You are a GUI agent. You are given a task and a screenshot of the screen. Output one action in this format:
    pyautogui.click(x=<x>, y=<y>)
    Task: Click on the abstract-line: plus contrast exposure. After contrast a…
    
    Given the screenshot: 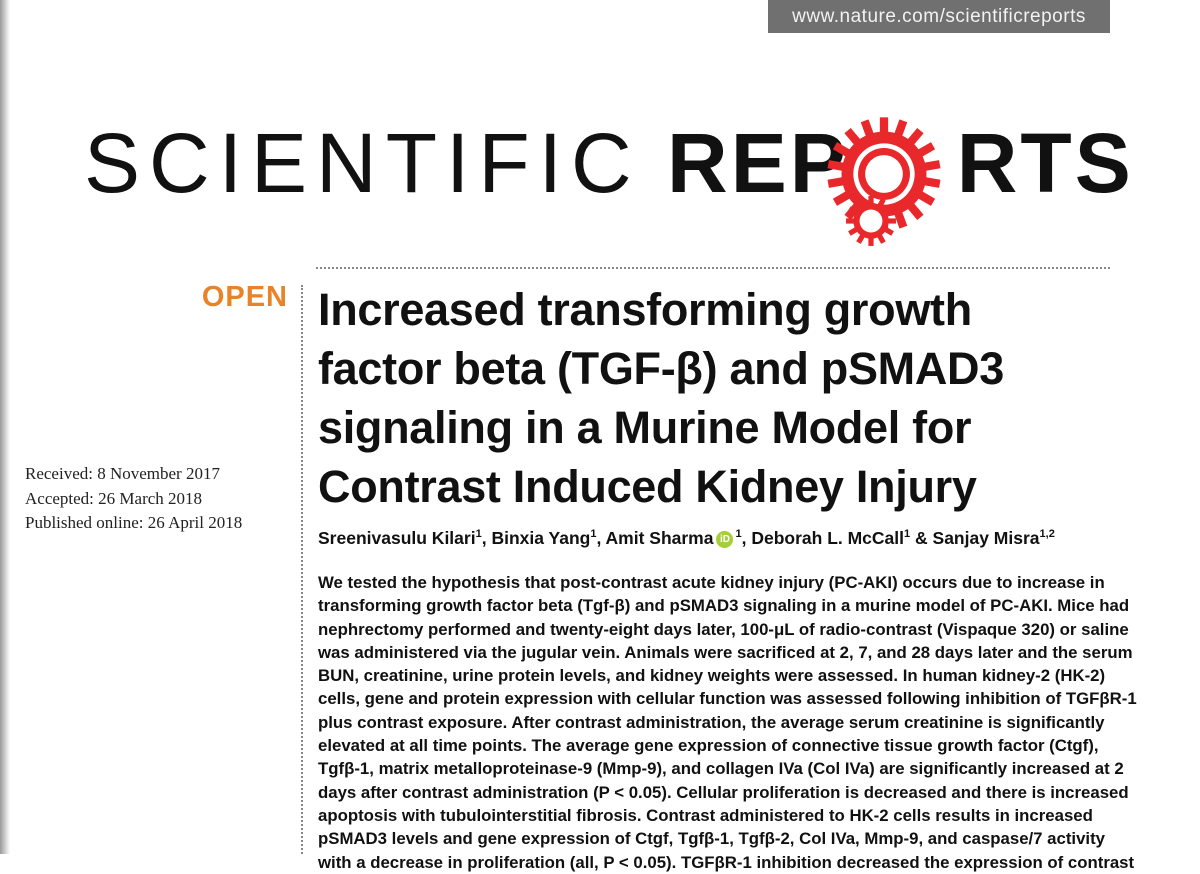 What is the action you would take?
    pyautogui.click(x=711, y=722)
    